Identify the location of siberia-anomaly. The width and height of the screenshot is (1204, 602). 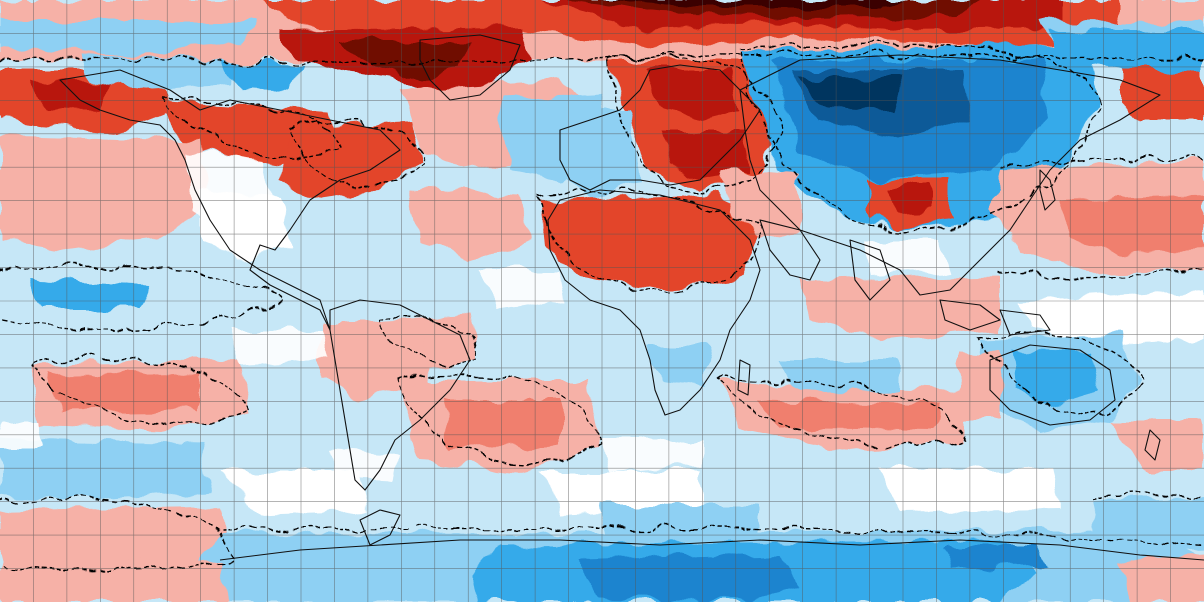
(972, 130).